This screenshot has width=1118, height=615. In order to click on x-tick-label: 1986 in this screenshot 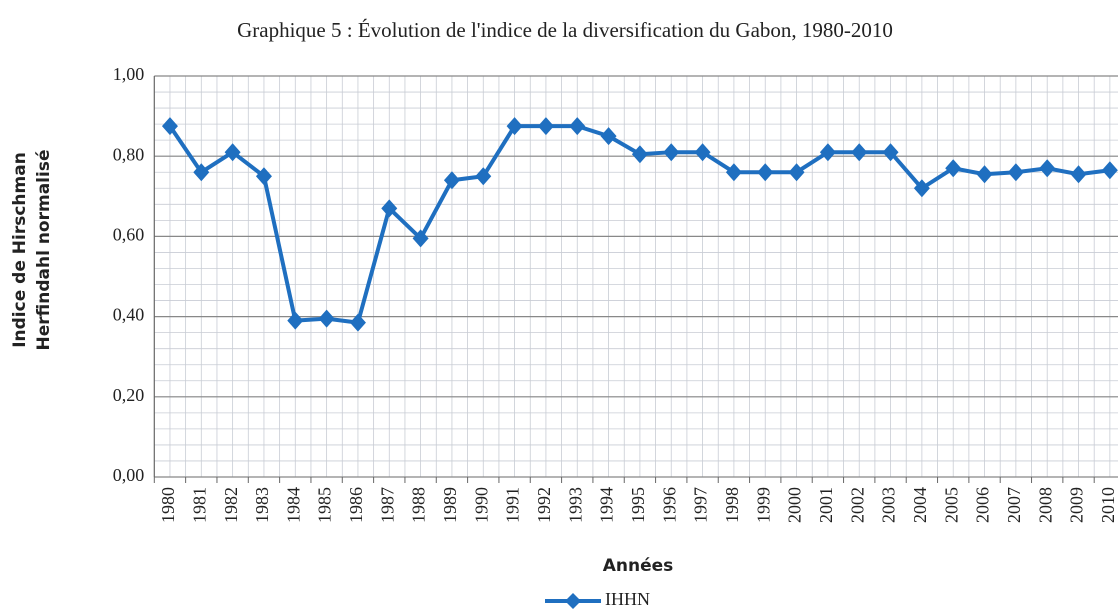, I will do `click(356, 505)`.